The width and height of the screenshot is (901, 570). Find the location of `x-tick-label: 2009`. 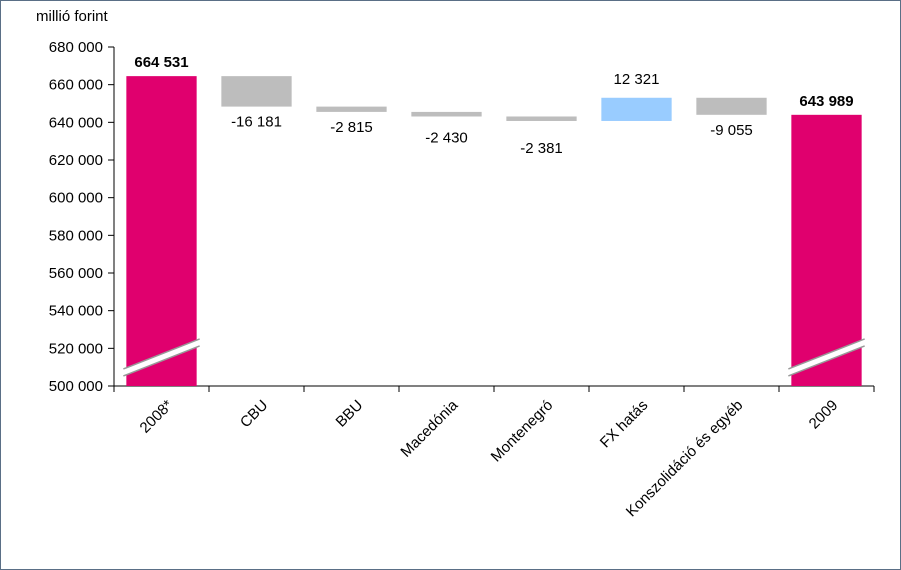

x-tick-label: 2009 is located at coordinates (824, 415).